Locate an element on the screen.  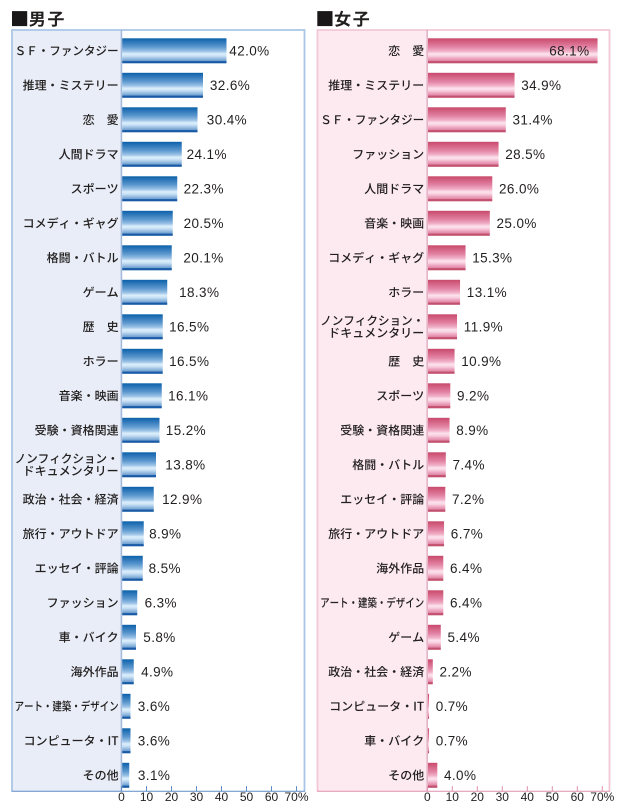
svg-text: 3.1% is located at coordinates (154, 775).